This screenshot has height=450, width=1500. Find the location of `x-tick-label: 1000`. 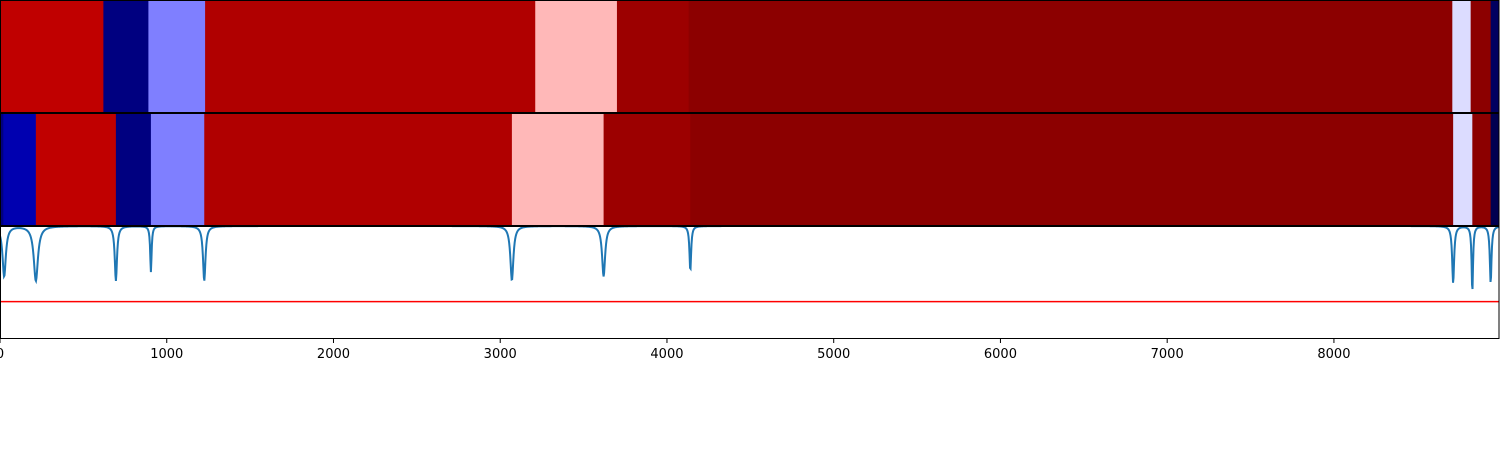

x-tick-label: 1000 is located at coordinates (166, 354).